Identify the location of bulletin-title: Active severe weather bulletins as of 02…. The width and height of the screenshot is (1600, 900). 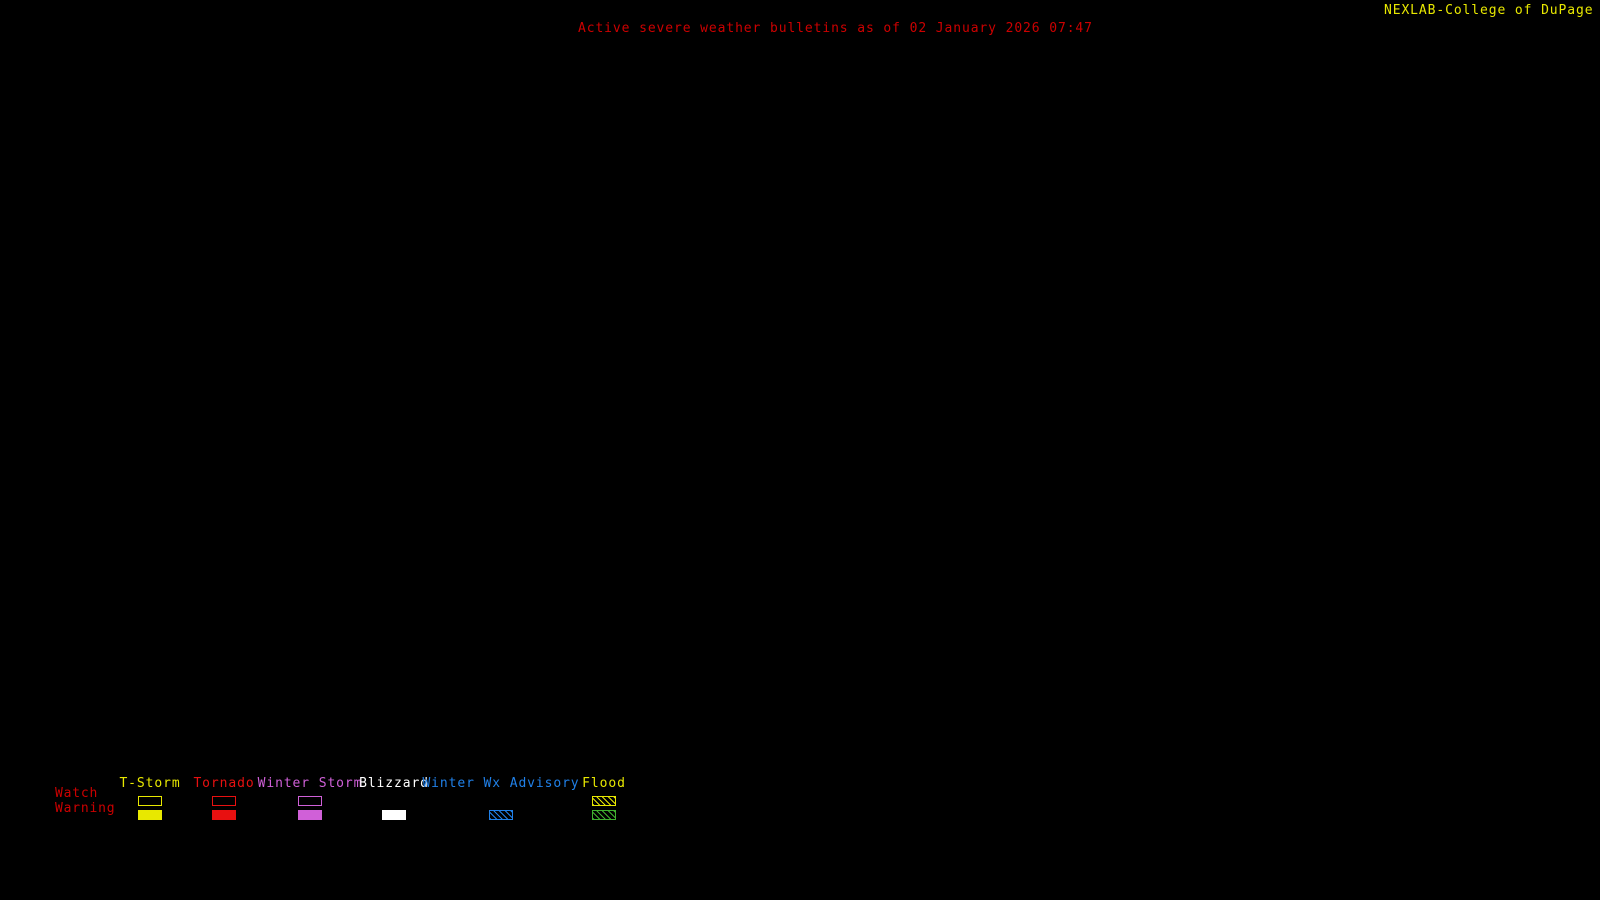
(835, 28).